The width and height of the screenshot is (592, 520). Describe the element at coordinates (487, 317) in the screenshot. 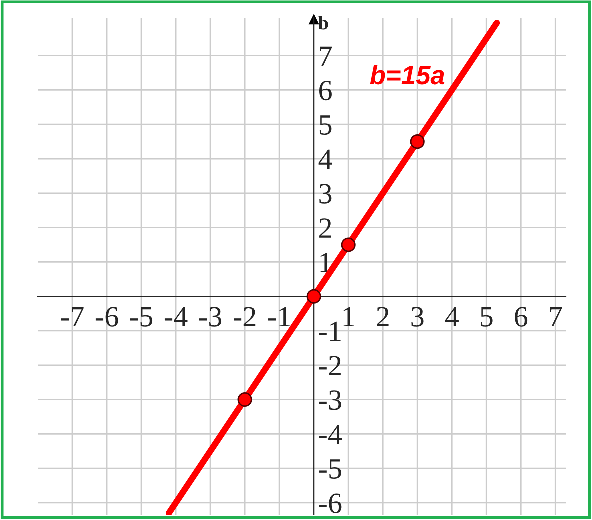

I see `x-tick-label: 5` at that location.